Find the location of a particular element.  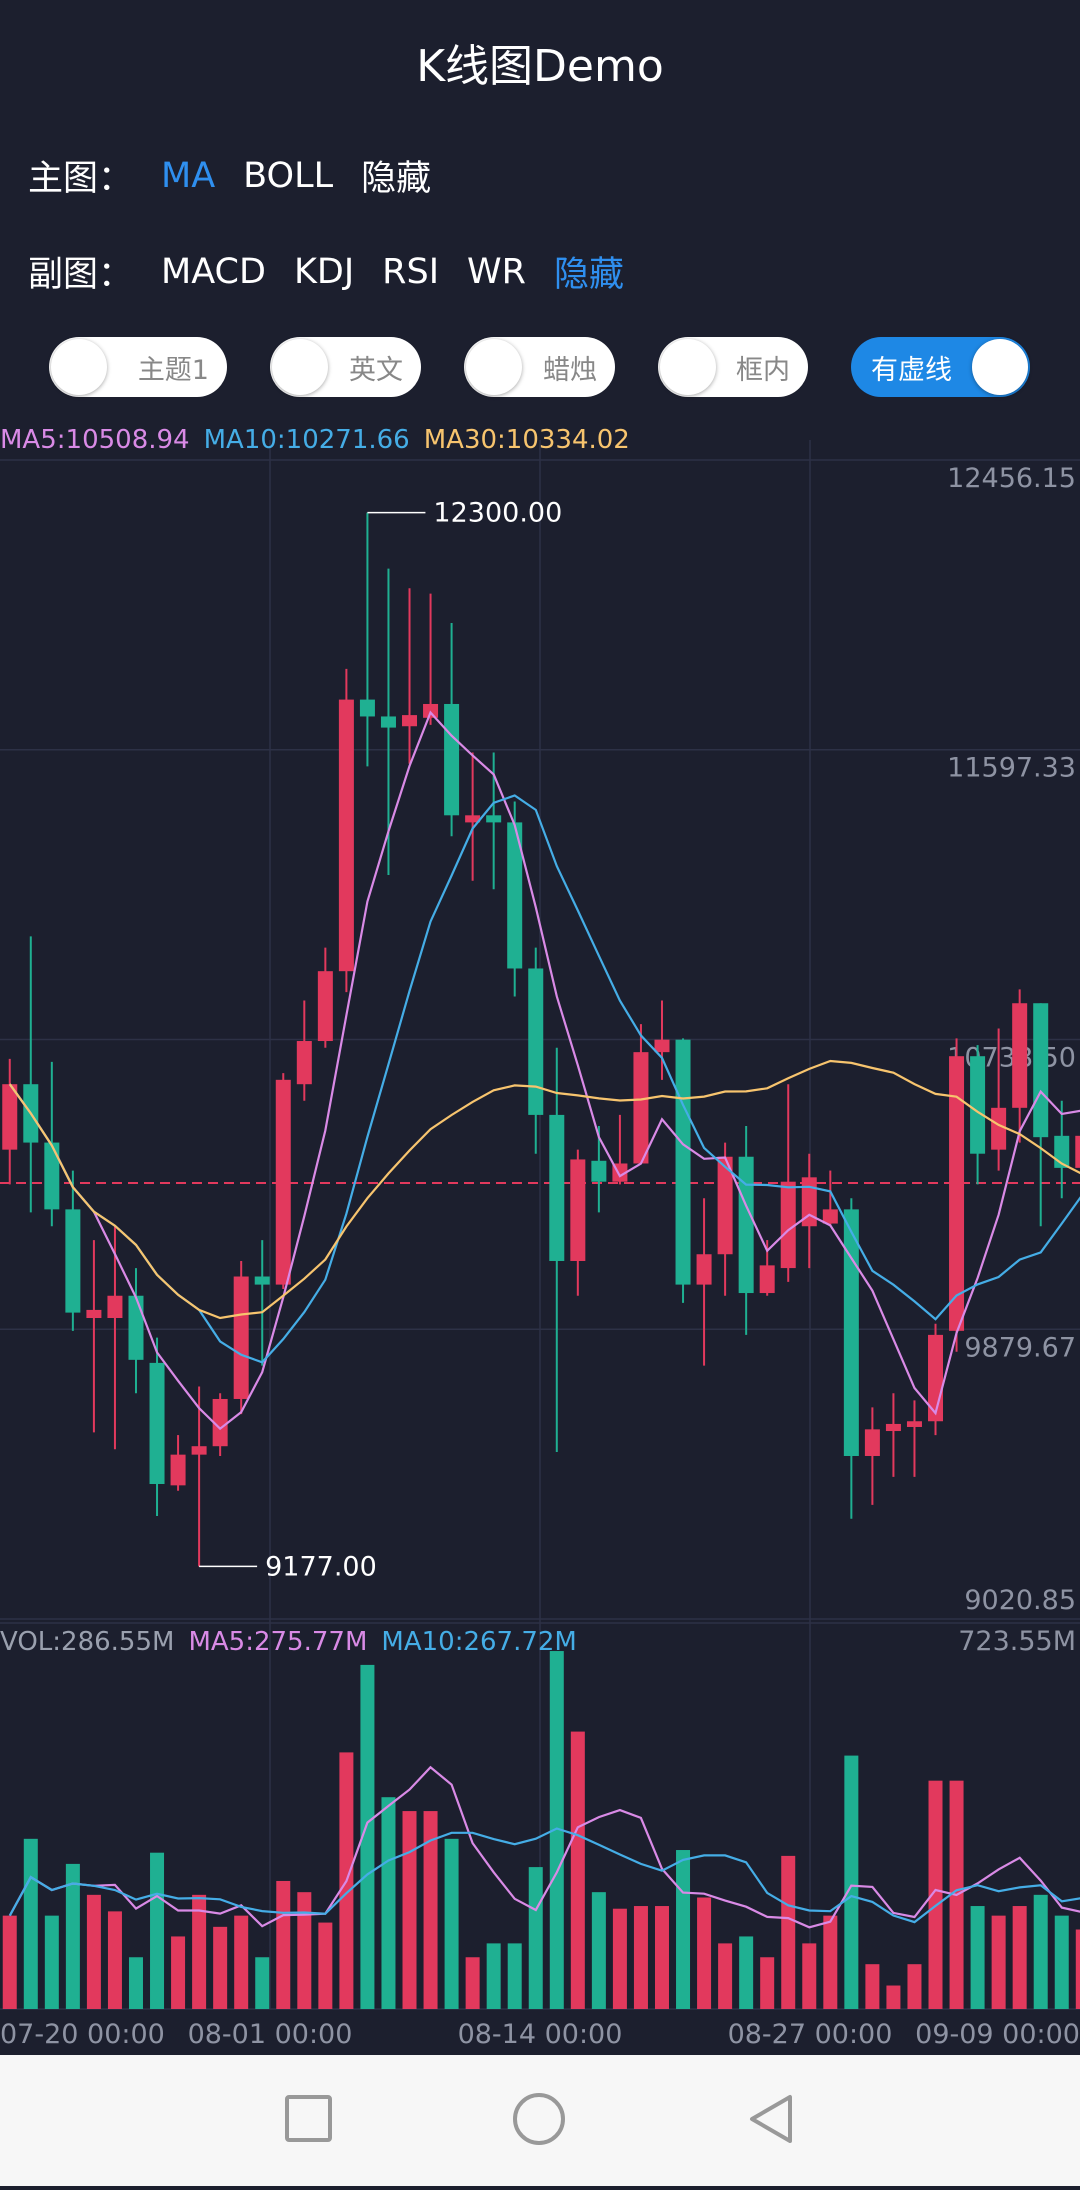

toggle-switch: 蜡烛 is located at coordinates (539, 367).